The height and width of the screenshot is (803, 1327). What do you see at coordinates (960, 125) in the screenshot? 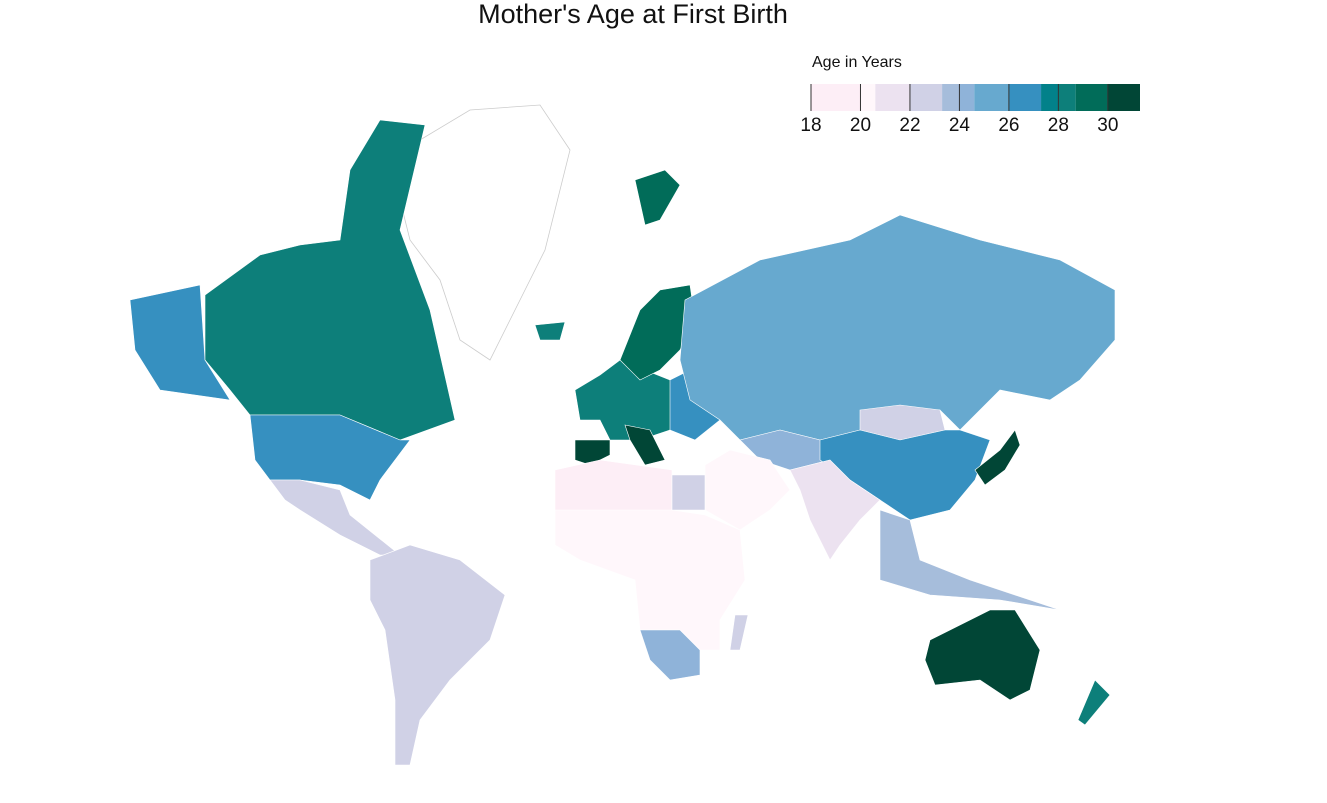
I see `legend-tick-label: 24` at bounding box center [960, 125].